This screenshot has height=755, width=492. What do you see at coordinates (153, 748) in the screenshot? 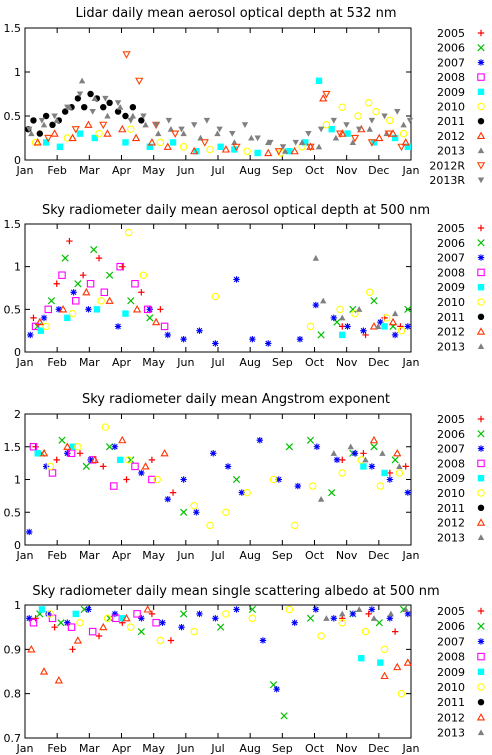
I see `x-tick-label: May` at bounding box center [153, 748].